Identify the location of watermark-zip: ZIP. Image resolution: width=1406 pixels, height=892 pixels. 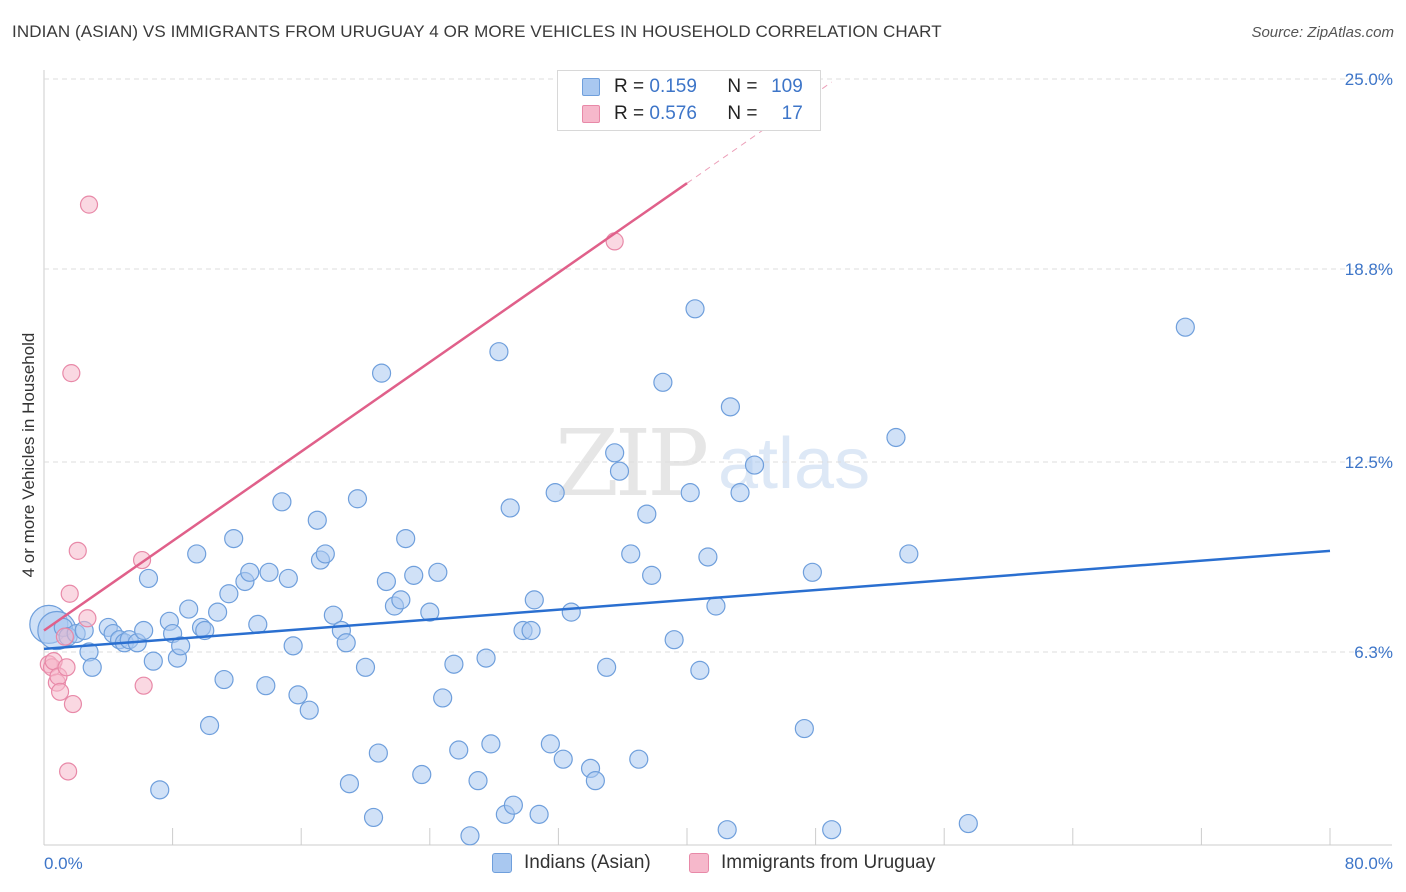
(630, 463).